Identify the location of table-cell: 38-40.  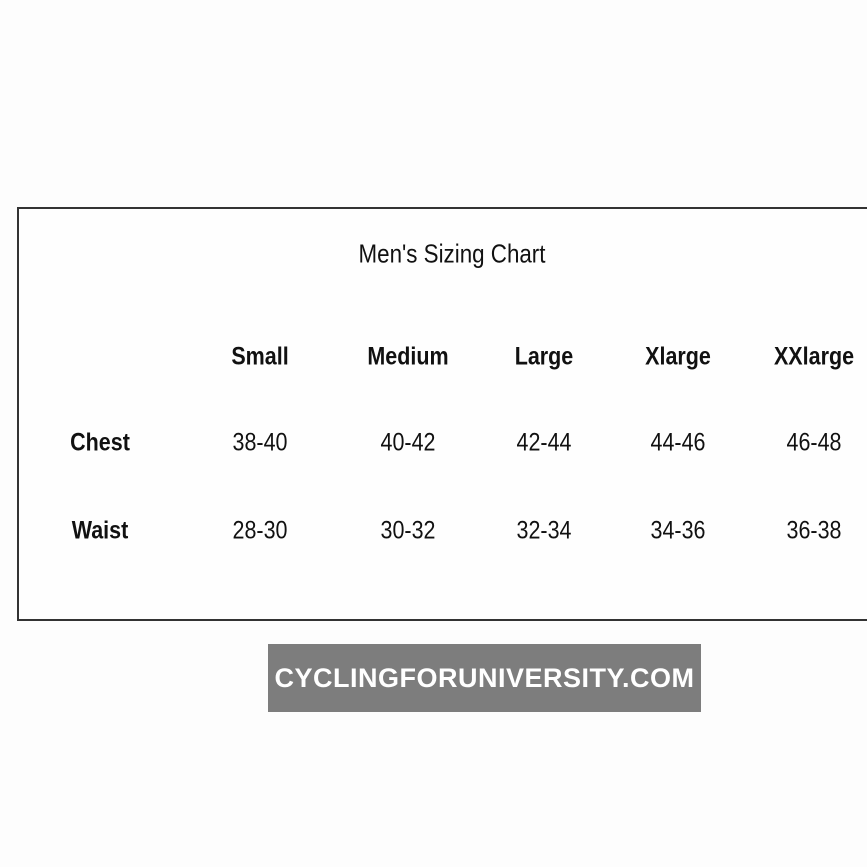
(260, 442).